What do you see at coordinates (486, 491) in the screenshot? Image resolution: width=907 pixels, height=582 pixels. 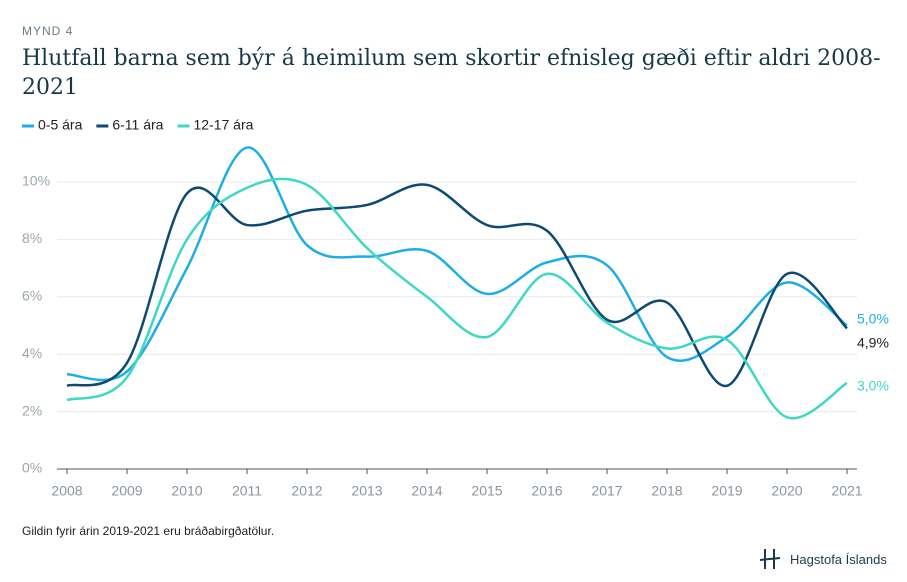 I see `x-tick-label: 2015` at bounding box center [486, 491].